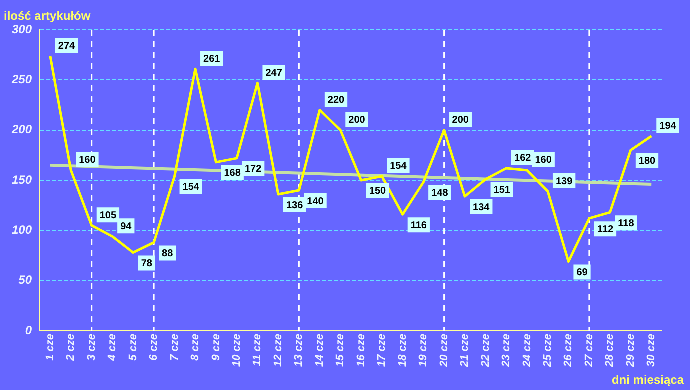 The height and width of the screenshot is (390, 690). What do you see at coordinates (523, 158) in the screenshot?
I see `data-label: 162` at bounding box center [523, 158].